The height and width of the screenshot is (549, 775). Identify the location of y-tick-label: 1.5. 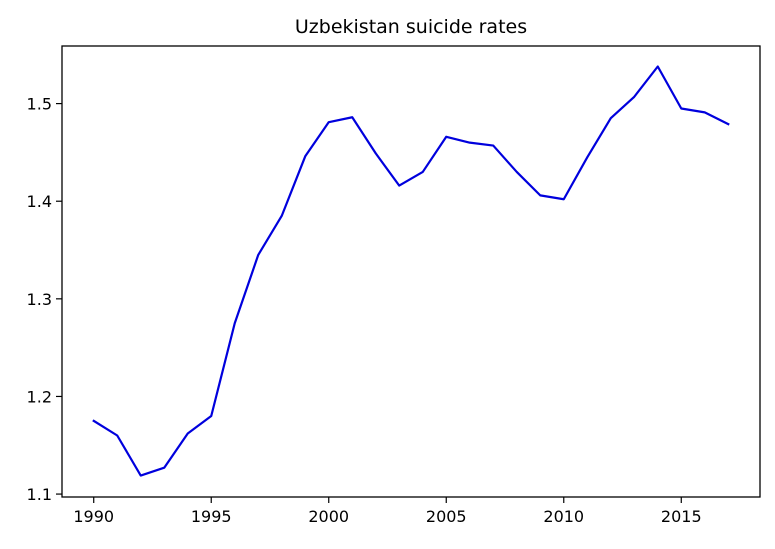
(39, 104).